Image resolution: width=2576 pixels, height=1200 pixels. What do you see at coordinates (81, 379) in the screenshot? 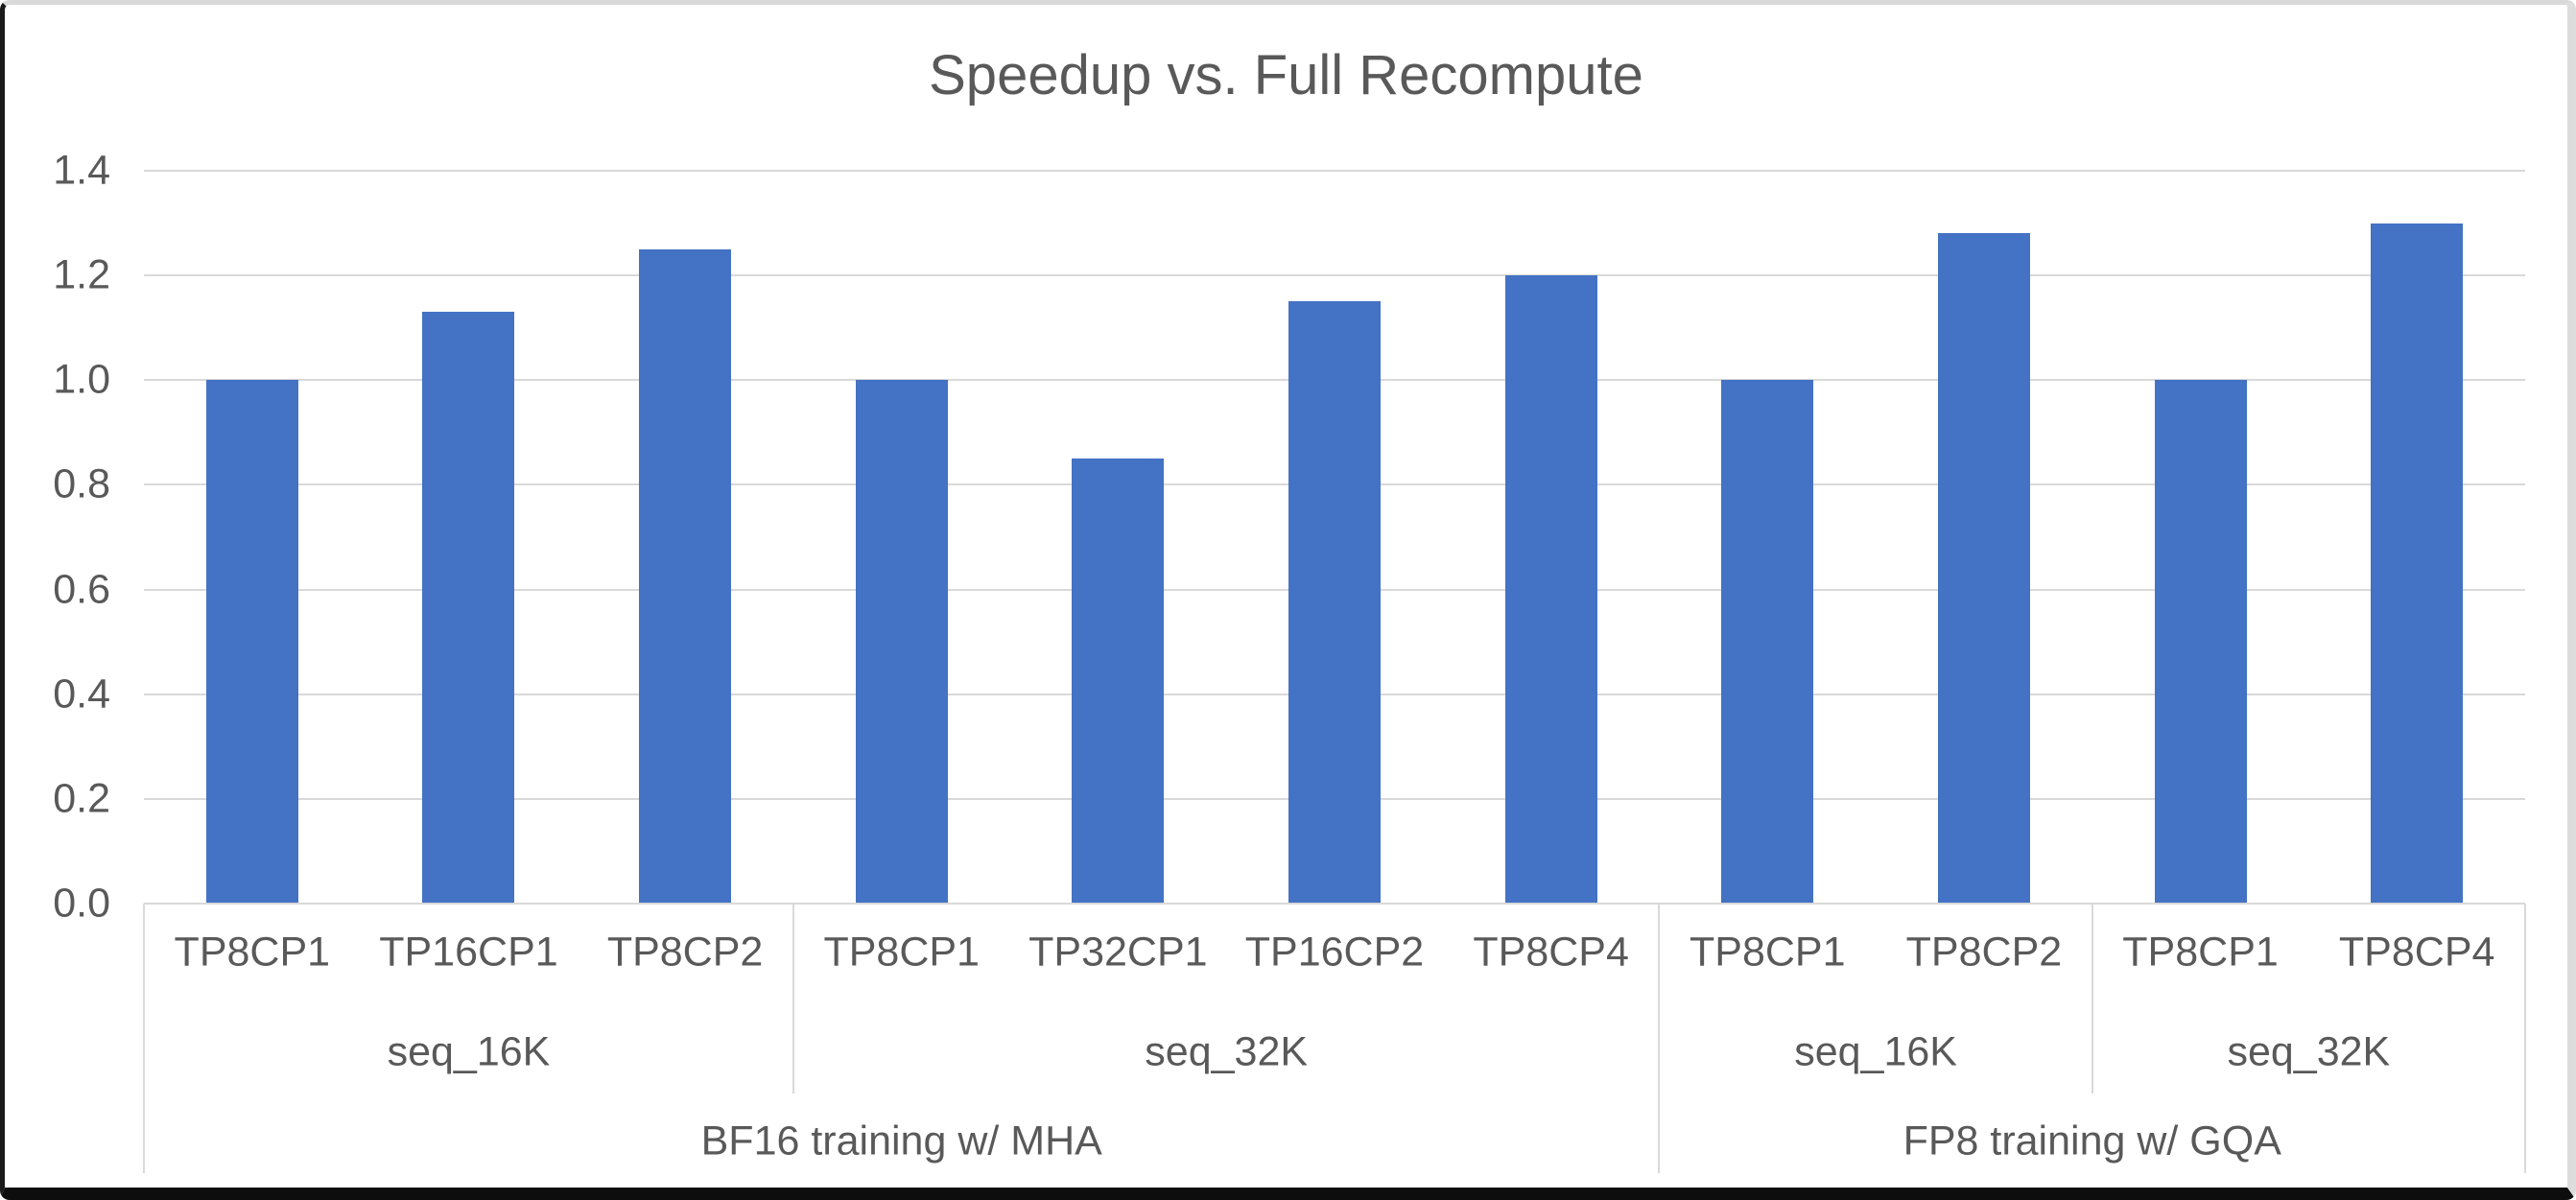
I see `y-axis-tick-label: 1.0` at bounding box center [81, 379].